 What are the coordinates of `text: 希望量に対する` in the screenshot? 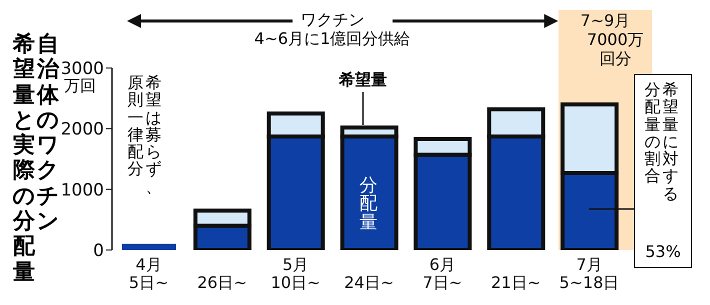 It's located at (671, 141).